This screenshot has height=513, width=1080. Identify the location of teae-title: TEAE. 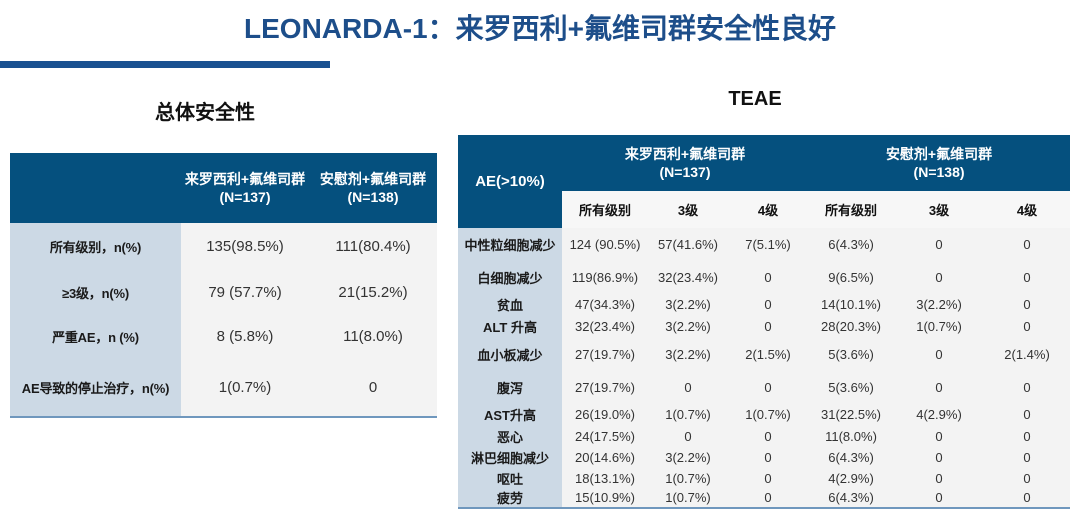
(755, 99).